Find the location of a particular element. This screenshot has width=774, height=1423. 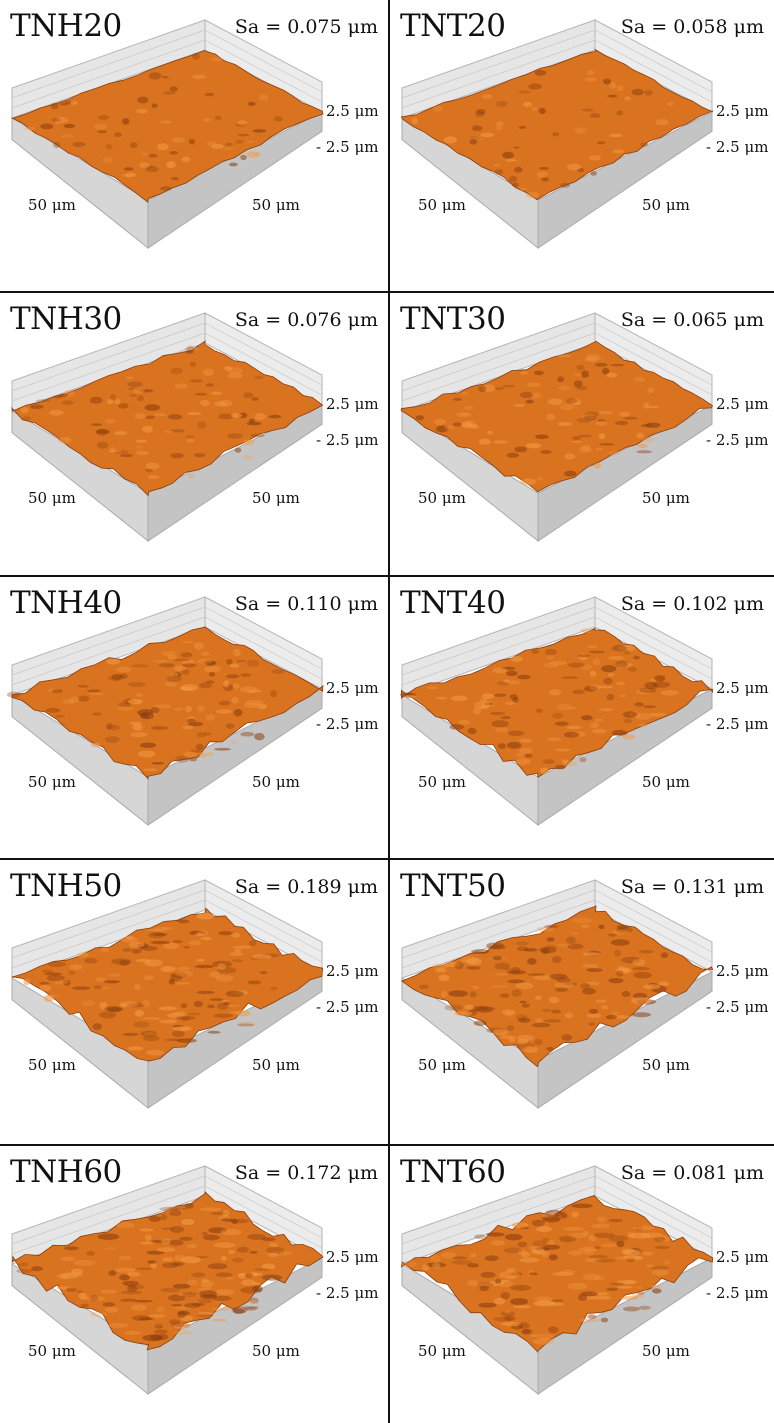

surface-3d-plot: 2.5 μm - 2.5 μm 50 μm 50 μm is located at coordinates (585, 994).